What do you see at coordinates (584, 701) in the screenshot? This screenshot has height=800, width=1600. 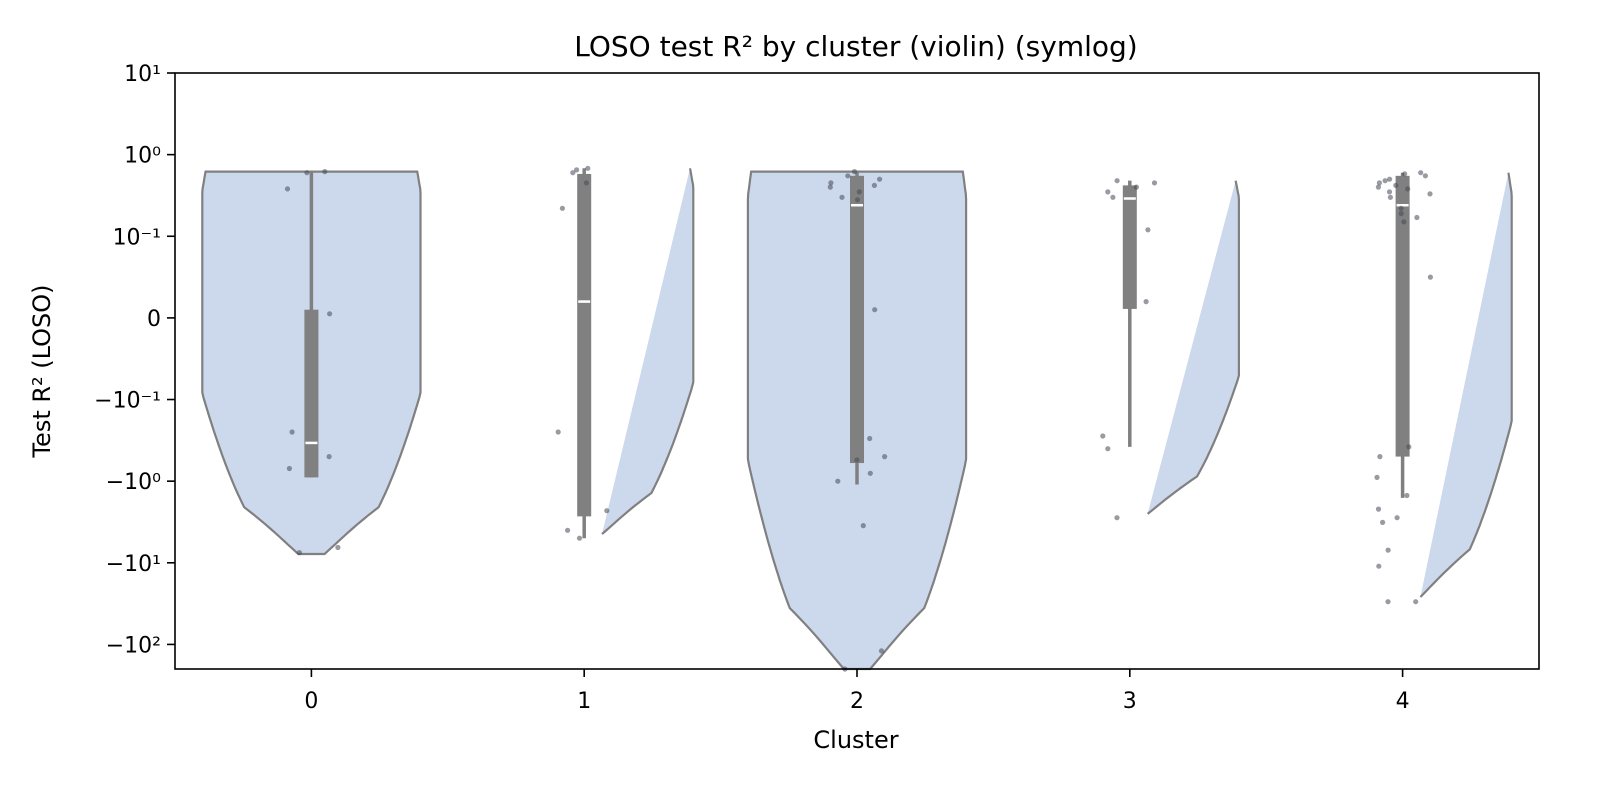 I see `x-tick-label: 1` at bounding box center [584, 701].